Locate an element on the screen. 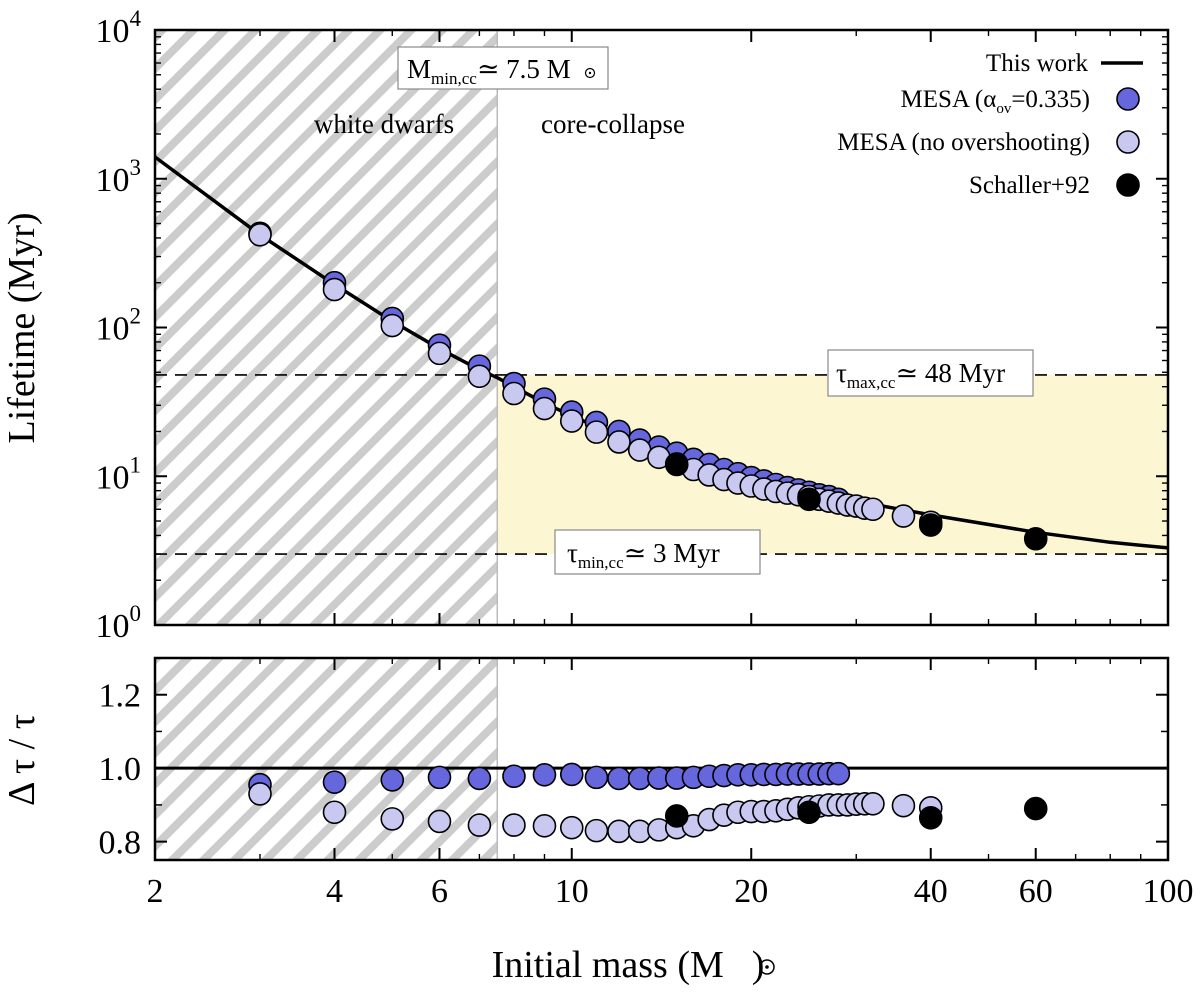 The width and height of the screenshot is (1200, 993). legend-marker-schaller is located at coordinates (1128, 185).